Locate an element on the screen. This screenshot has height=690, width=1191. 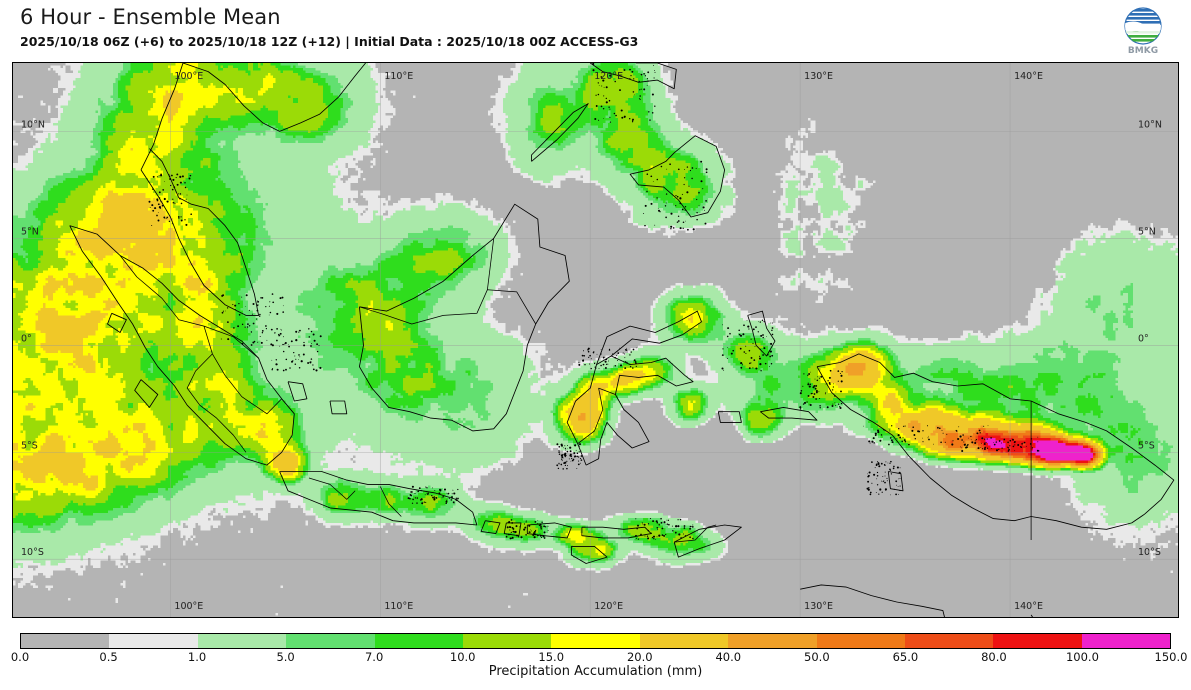
bmkg-logo-icon: BMKG is located at coordinates (1143, 31).